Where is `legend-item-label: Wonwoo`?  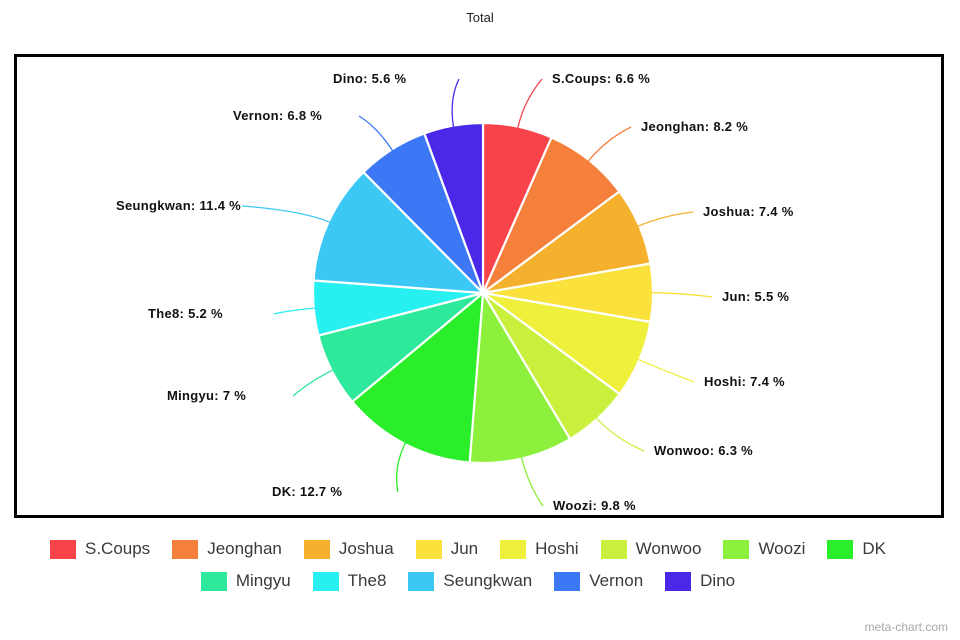
legend-item-label: Wonwoo is located at coordinates (668, 548).